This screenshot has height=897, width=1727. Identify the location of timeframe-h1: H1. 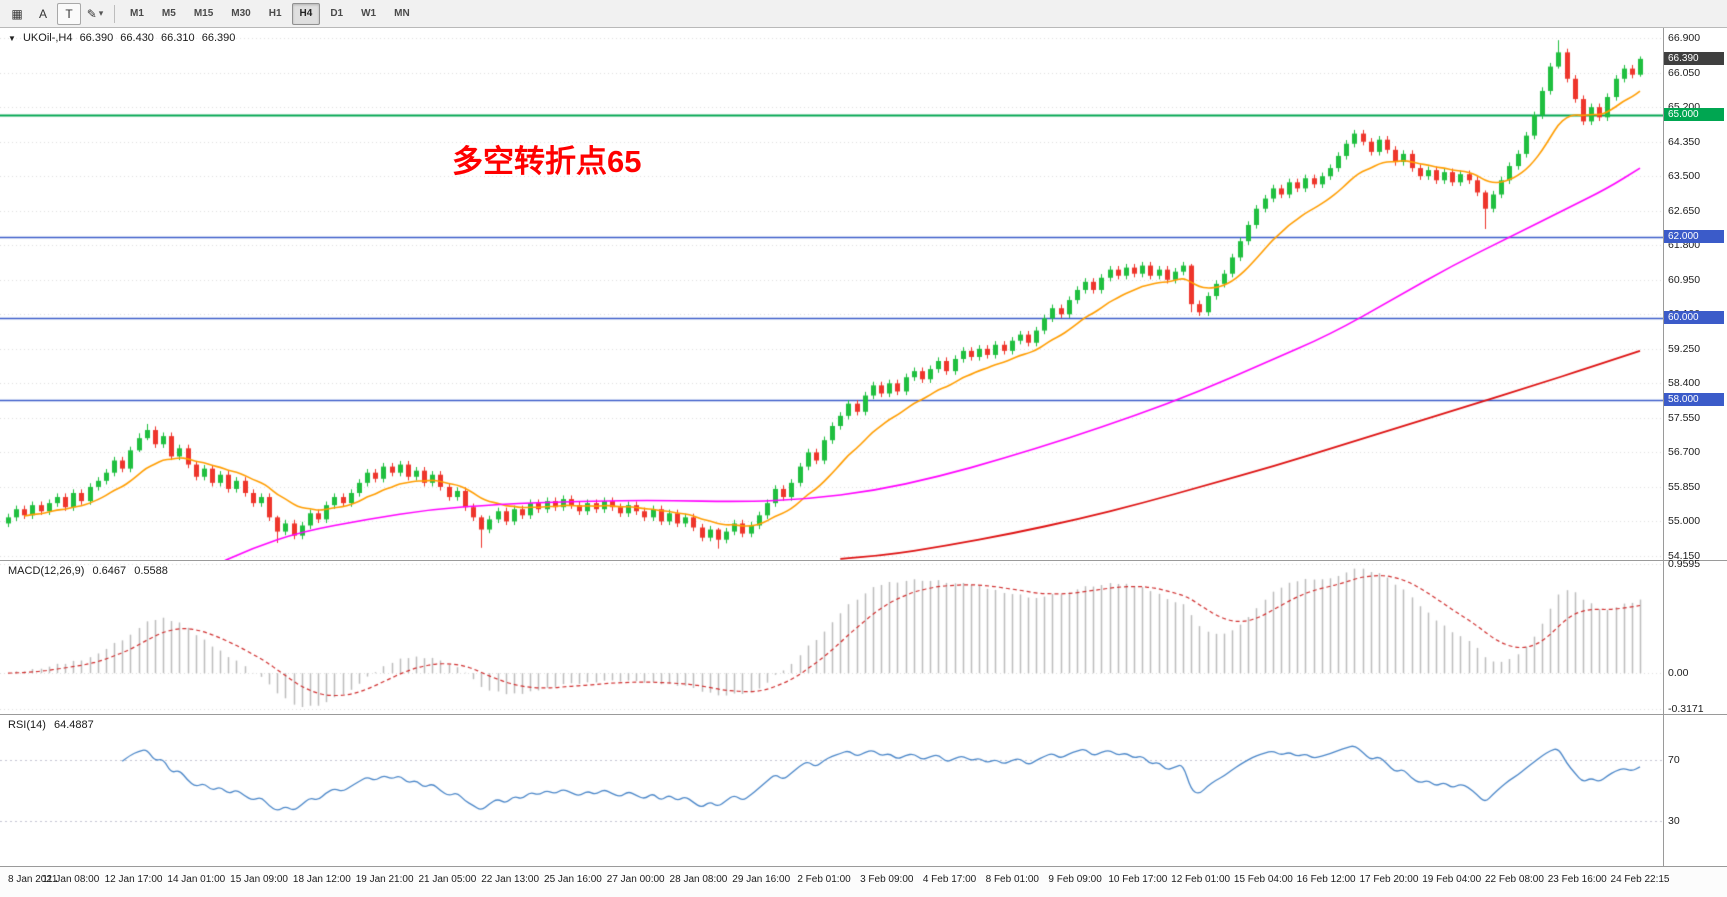
(275, 13).